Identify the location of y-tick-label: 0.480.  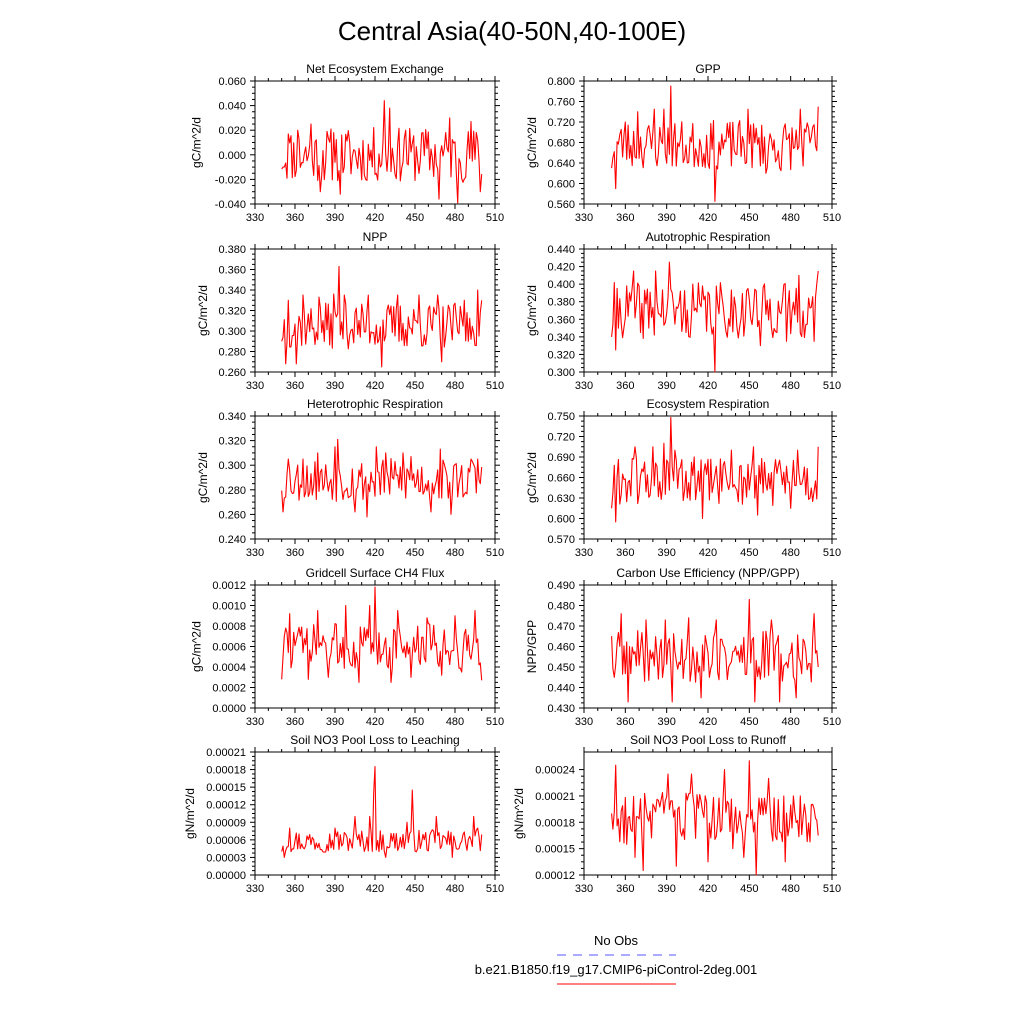
(561, 607).